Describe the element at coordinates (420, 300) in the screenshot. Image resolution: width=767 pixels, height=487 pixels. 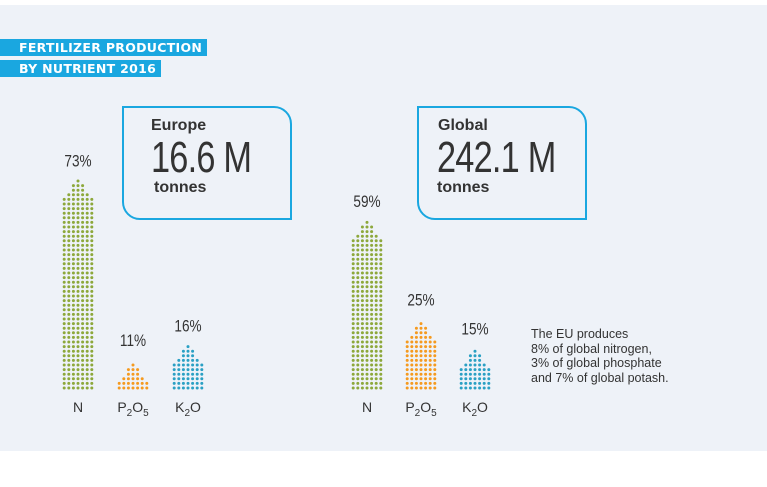
I see `global-value-label-p2o5: 25%` at that location.